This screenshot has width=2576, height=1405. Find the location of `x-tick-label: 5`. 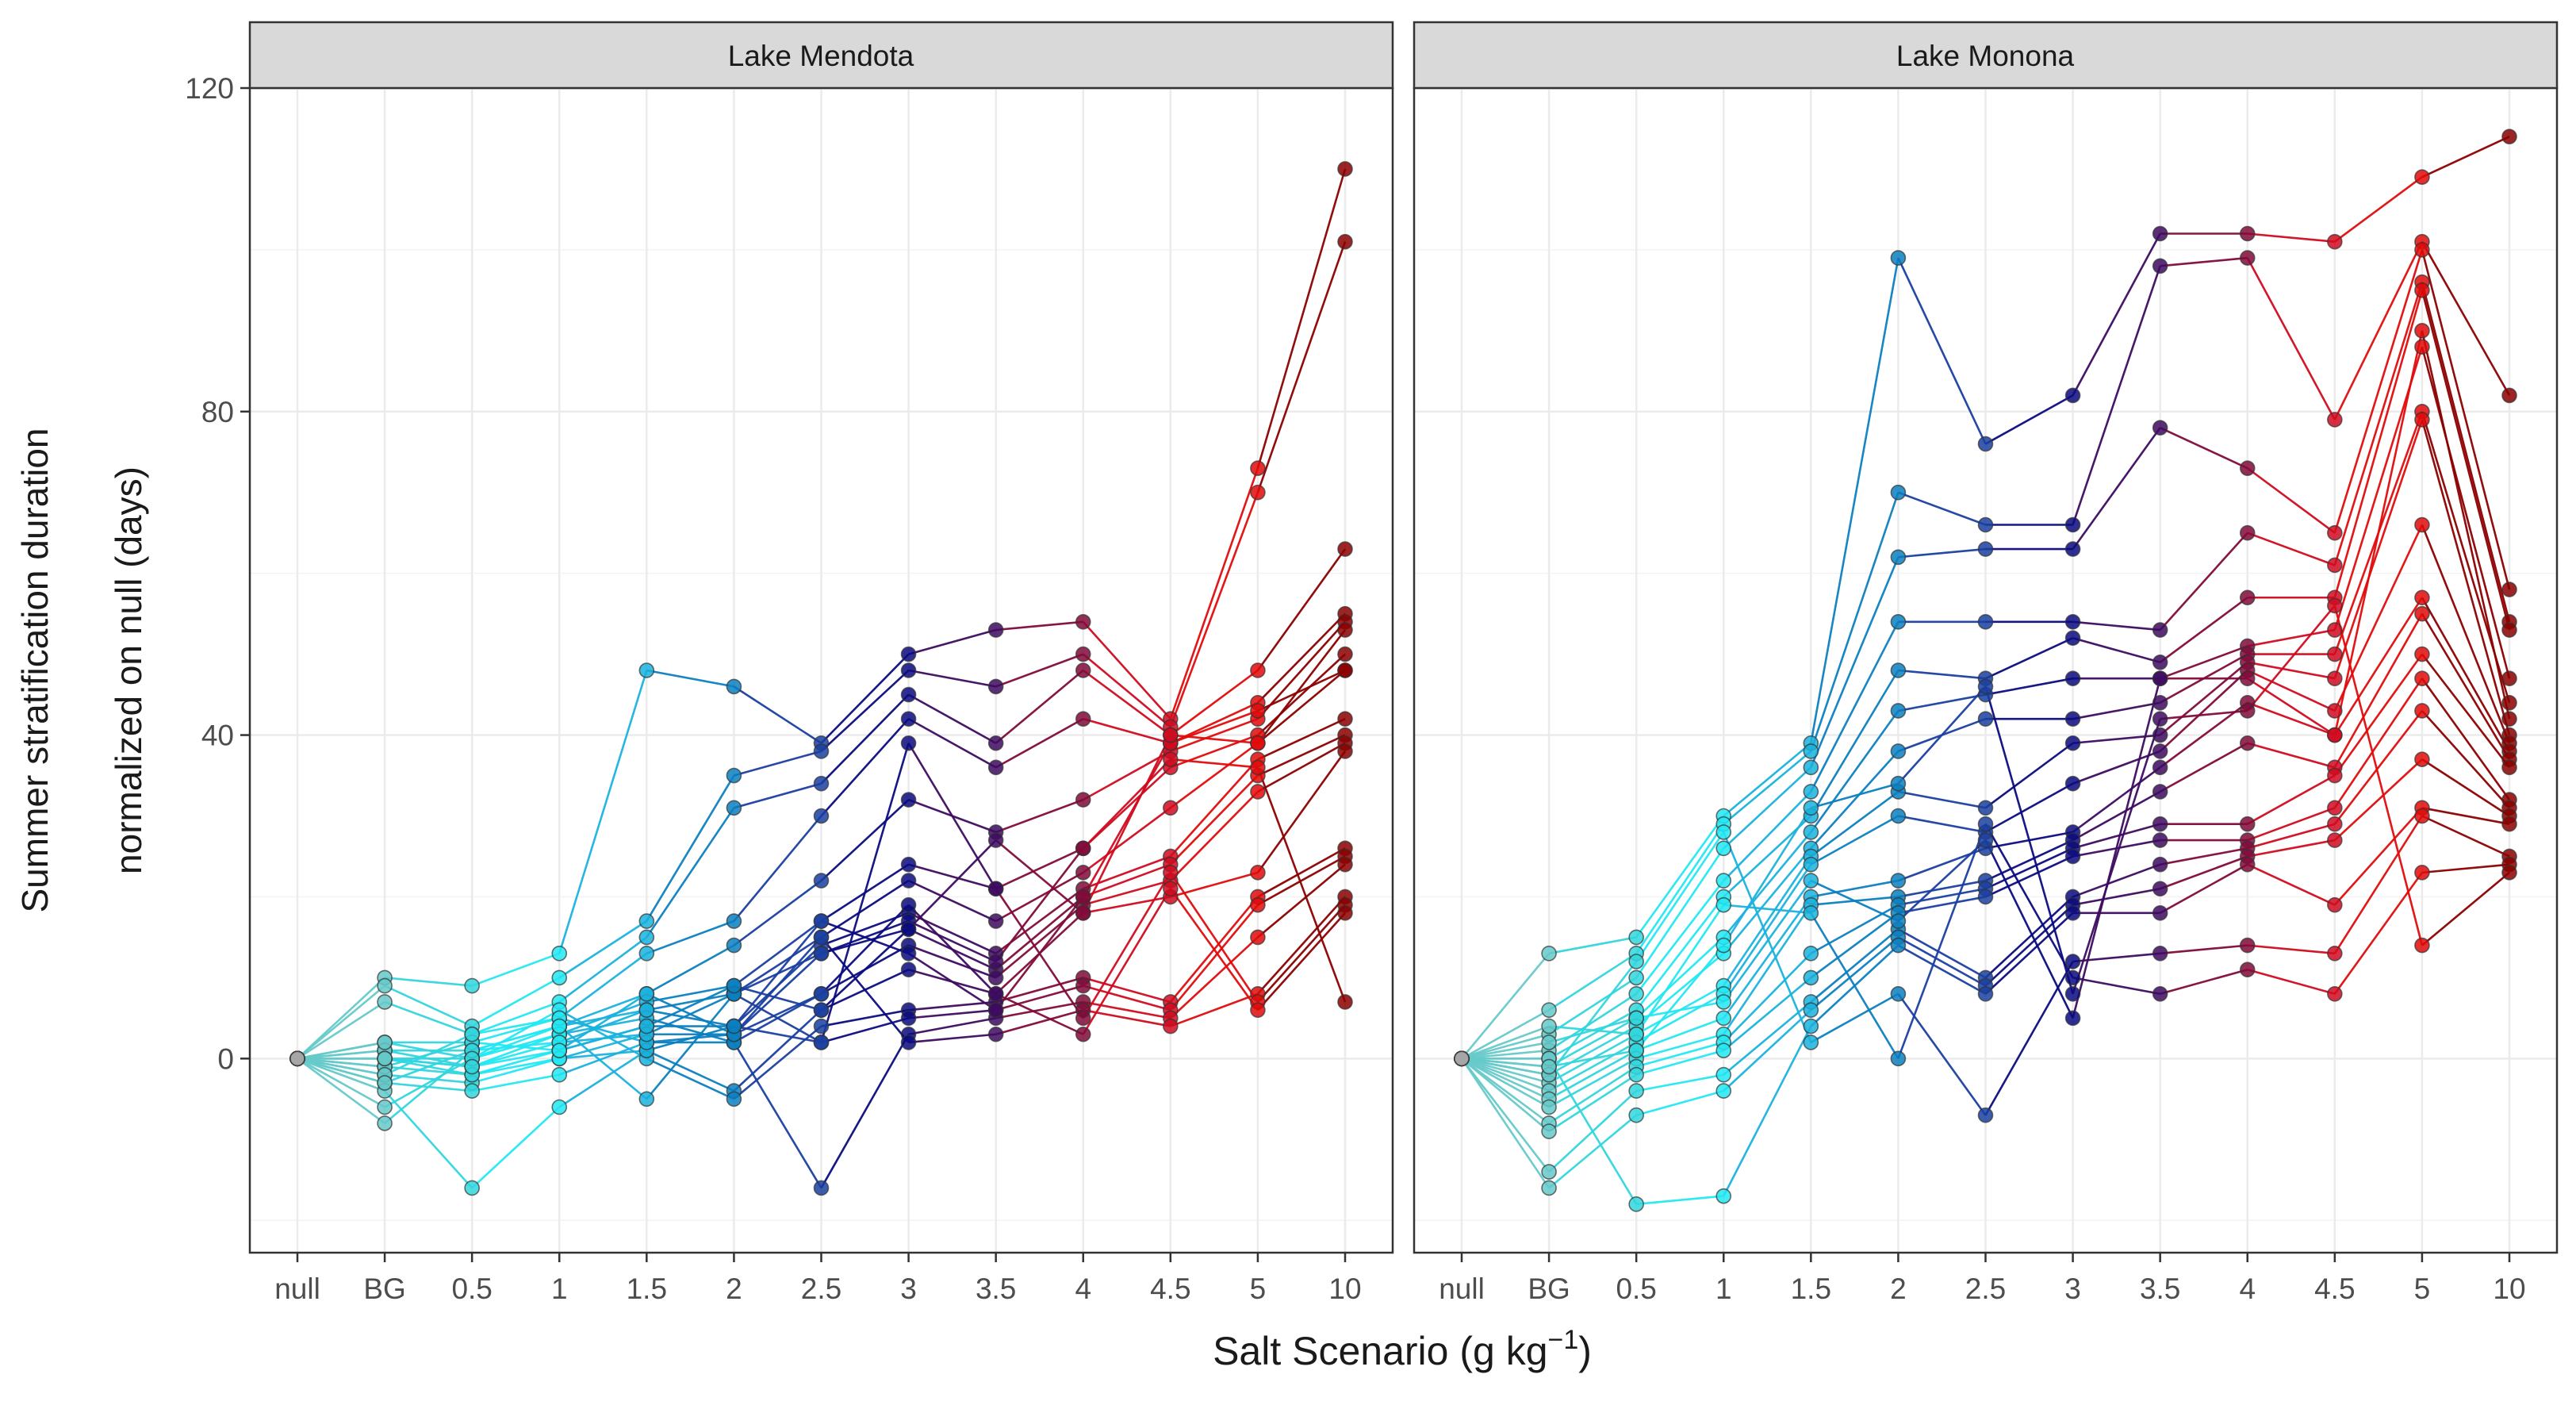

x-tick-label: 5 is located at coordinates (2422, 1289).